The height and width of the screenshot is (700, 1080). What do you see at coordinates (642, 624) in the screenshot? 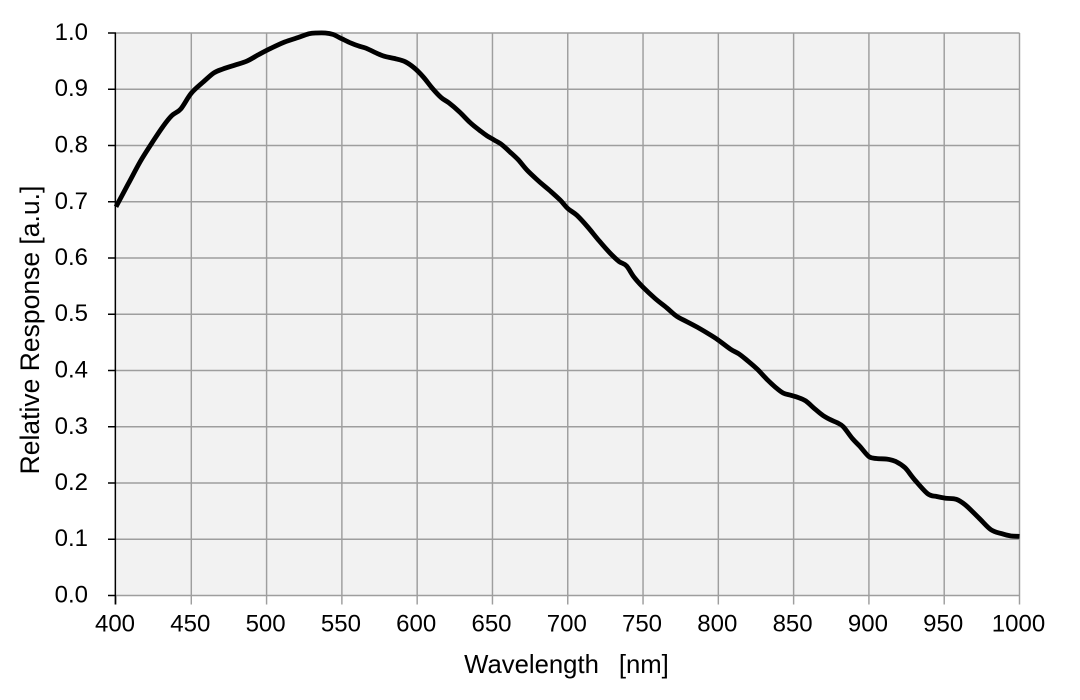
I see `svg-text: 750` at bounding box center [642, 624].